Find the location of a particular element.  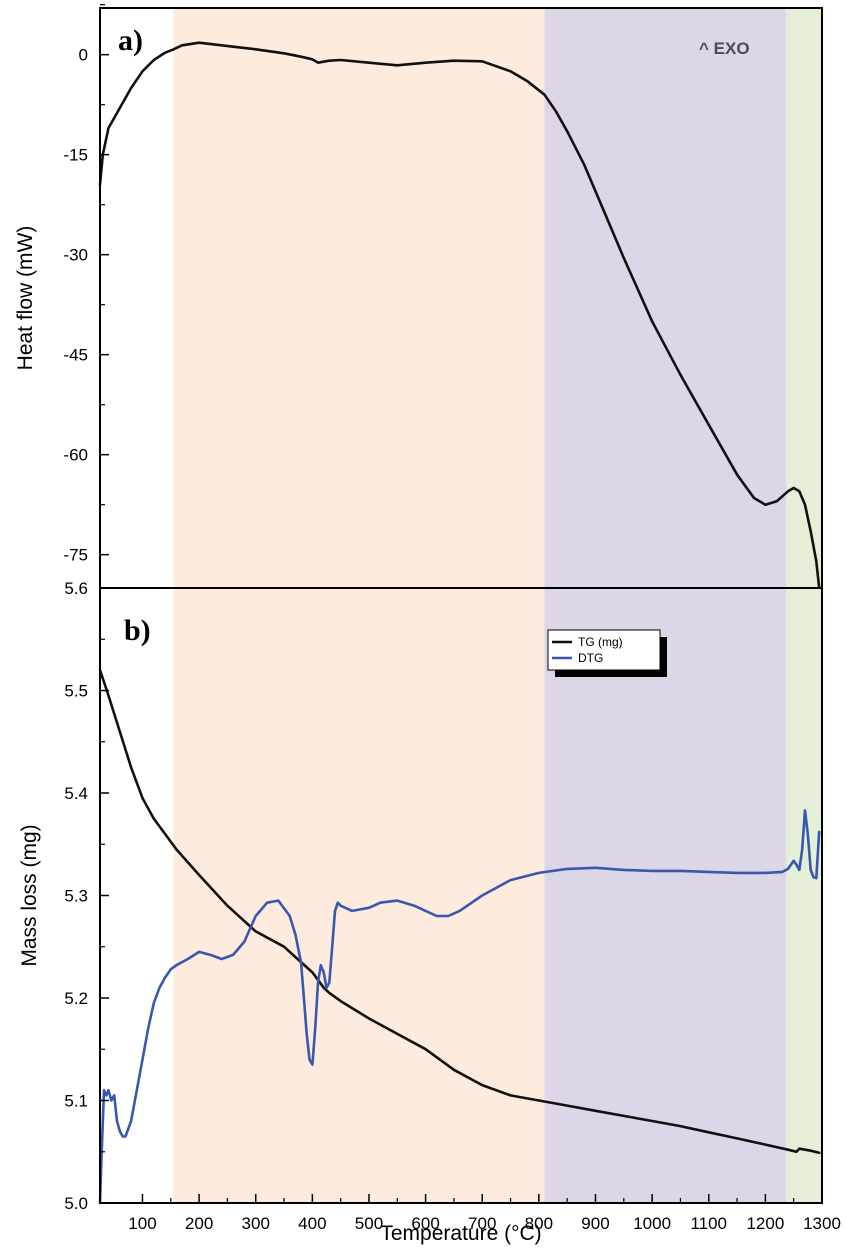

temperature-x-tick-label: 800 is located at coordinates (539, 1223).